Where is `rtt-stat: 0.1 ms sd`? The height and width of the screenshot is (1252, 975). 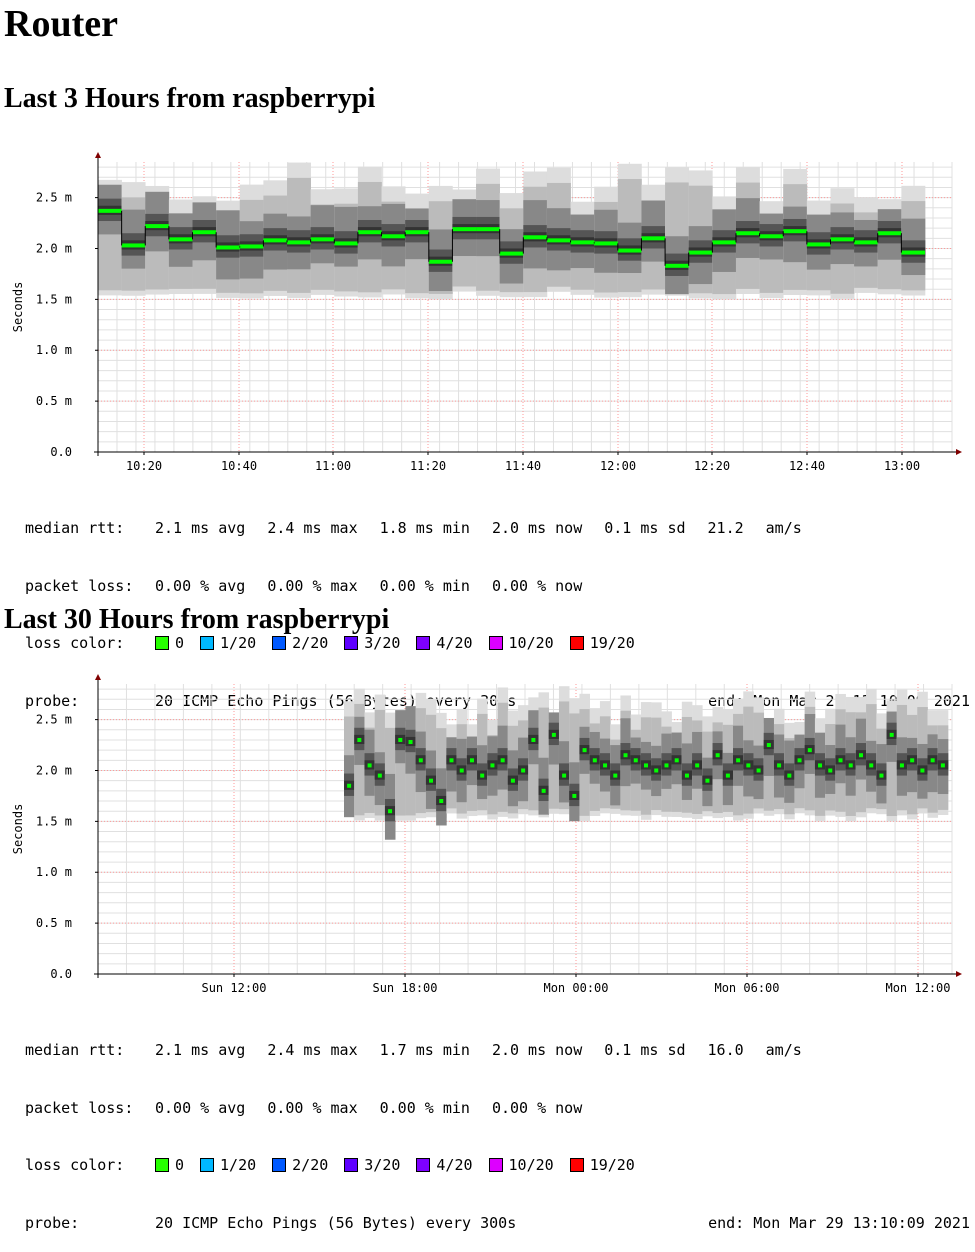
rtt-stat: 0.1 ms sd is located at coordinates (645, 1050).